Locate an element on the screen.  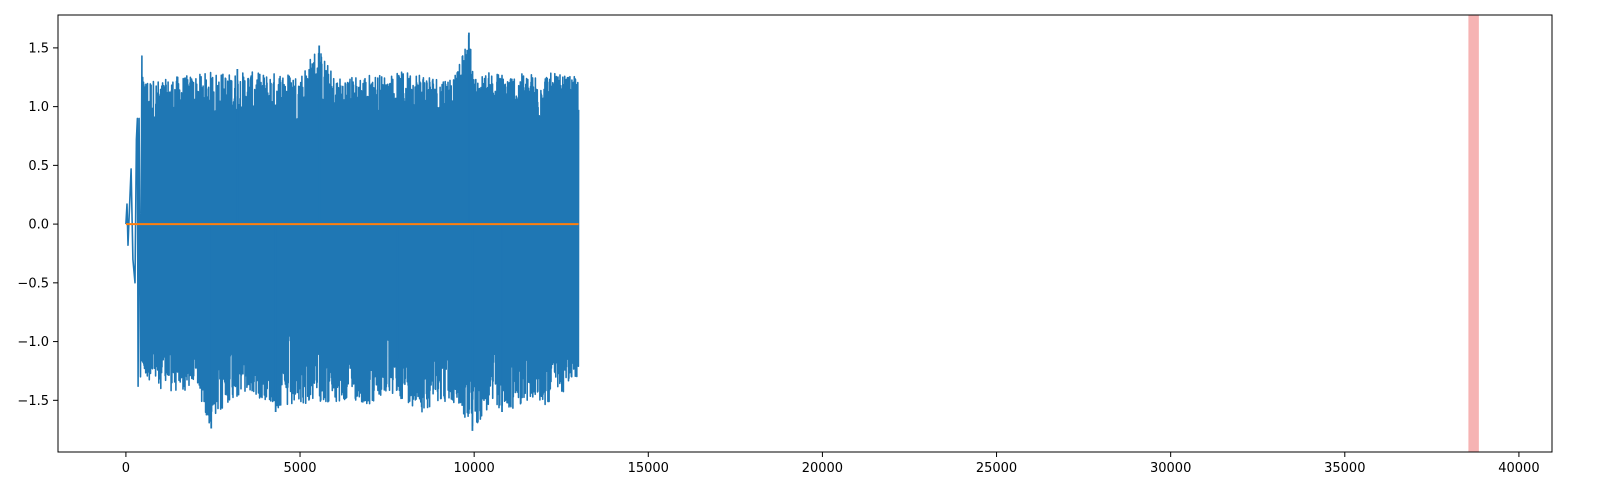
highlight-span is located at coordinates (1473, 233).